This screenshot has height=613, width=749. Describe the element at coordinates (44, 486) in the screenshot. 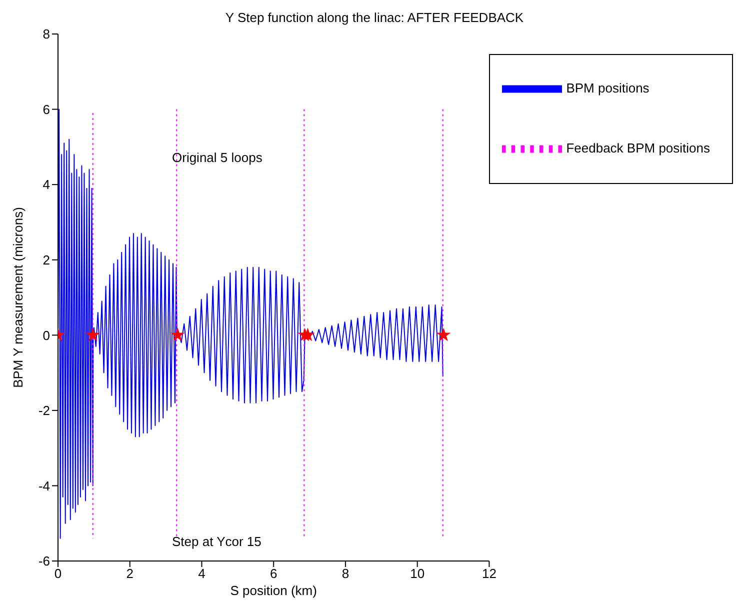

I see `y-tick-label: -4` at that location.